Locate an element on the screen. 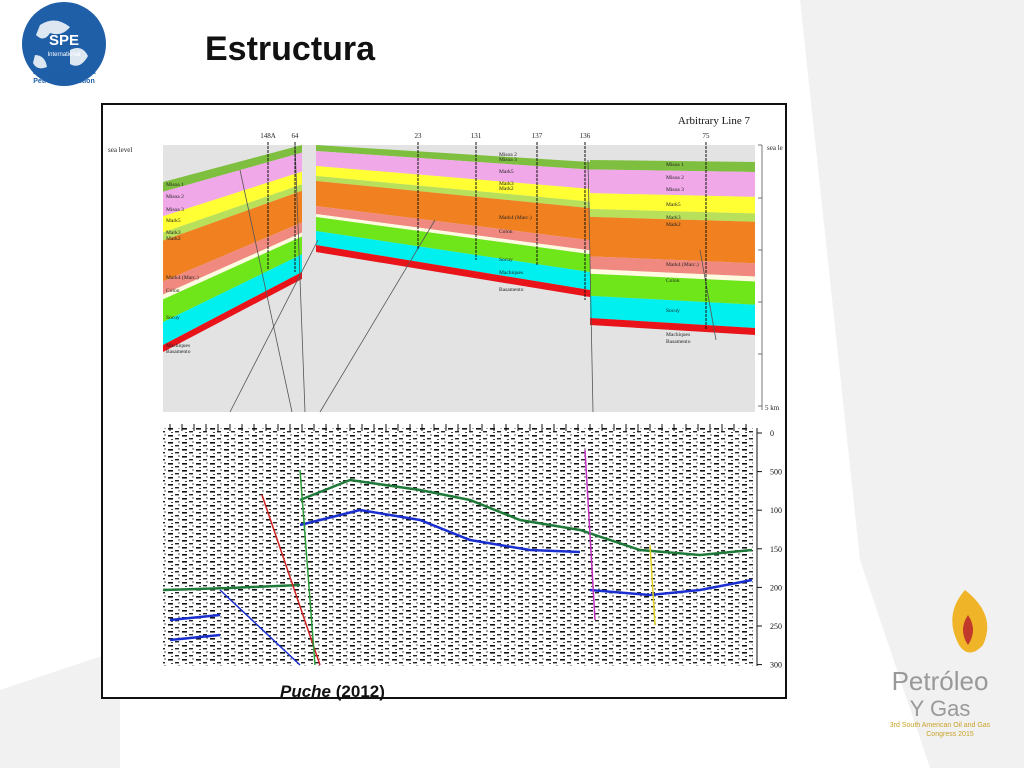  well-label: 136 is located at coordinates (585, 136).